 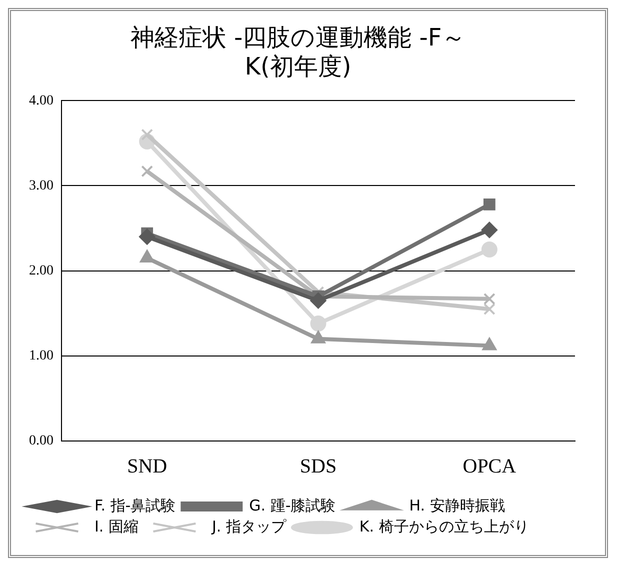 What do you see at coordinates (489, 466) in the screenshot?
I see `x-tick-label: OPCA` at bounding box center [489, 466].